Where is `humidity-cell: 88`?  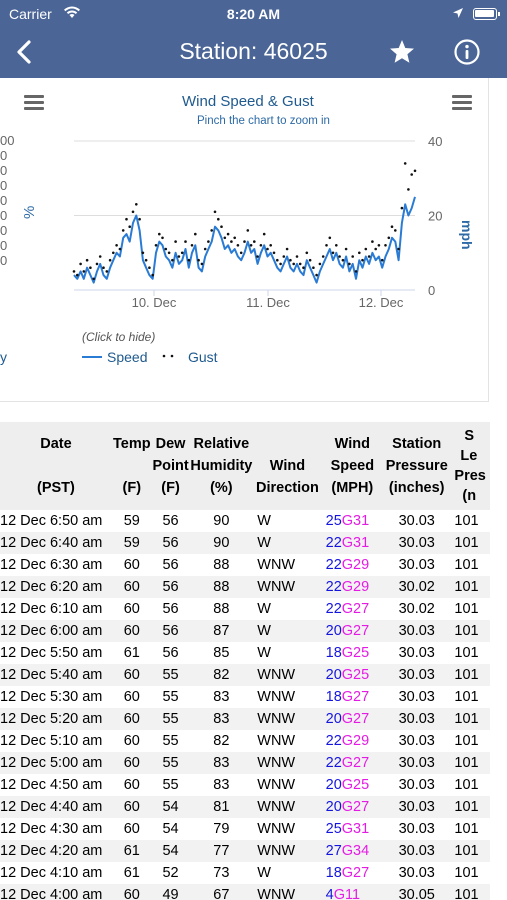
humidity-cell: 88 is located at coordinates (221, 587).